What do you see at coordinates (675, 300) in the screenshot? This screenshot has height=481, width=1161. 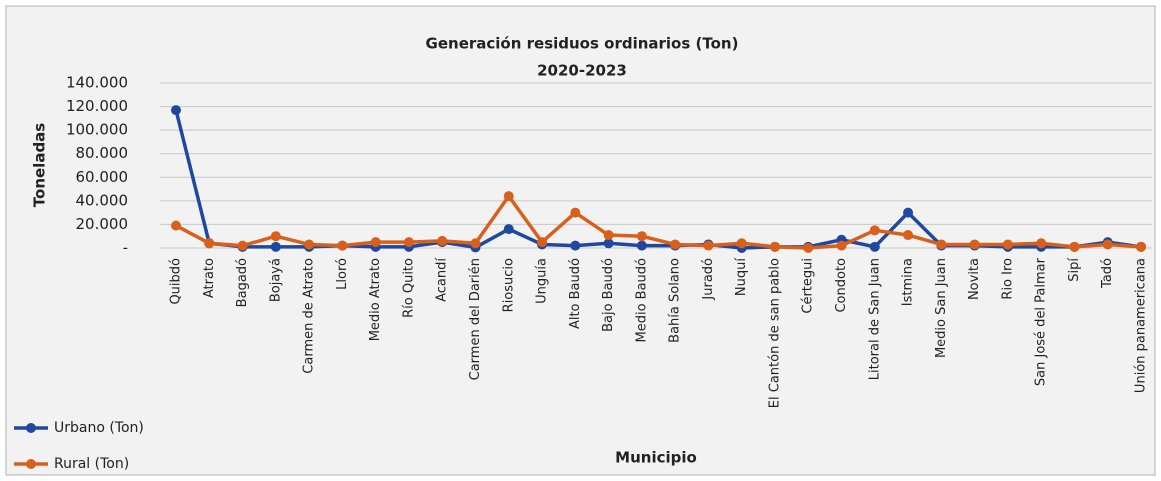 I see `x-tick-label: Bahía Solano` at bounding box center [675, 300].